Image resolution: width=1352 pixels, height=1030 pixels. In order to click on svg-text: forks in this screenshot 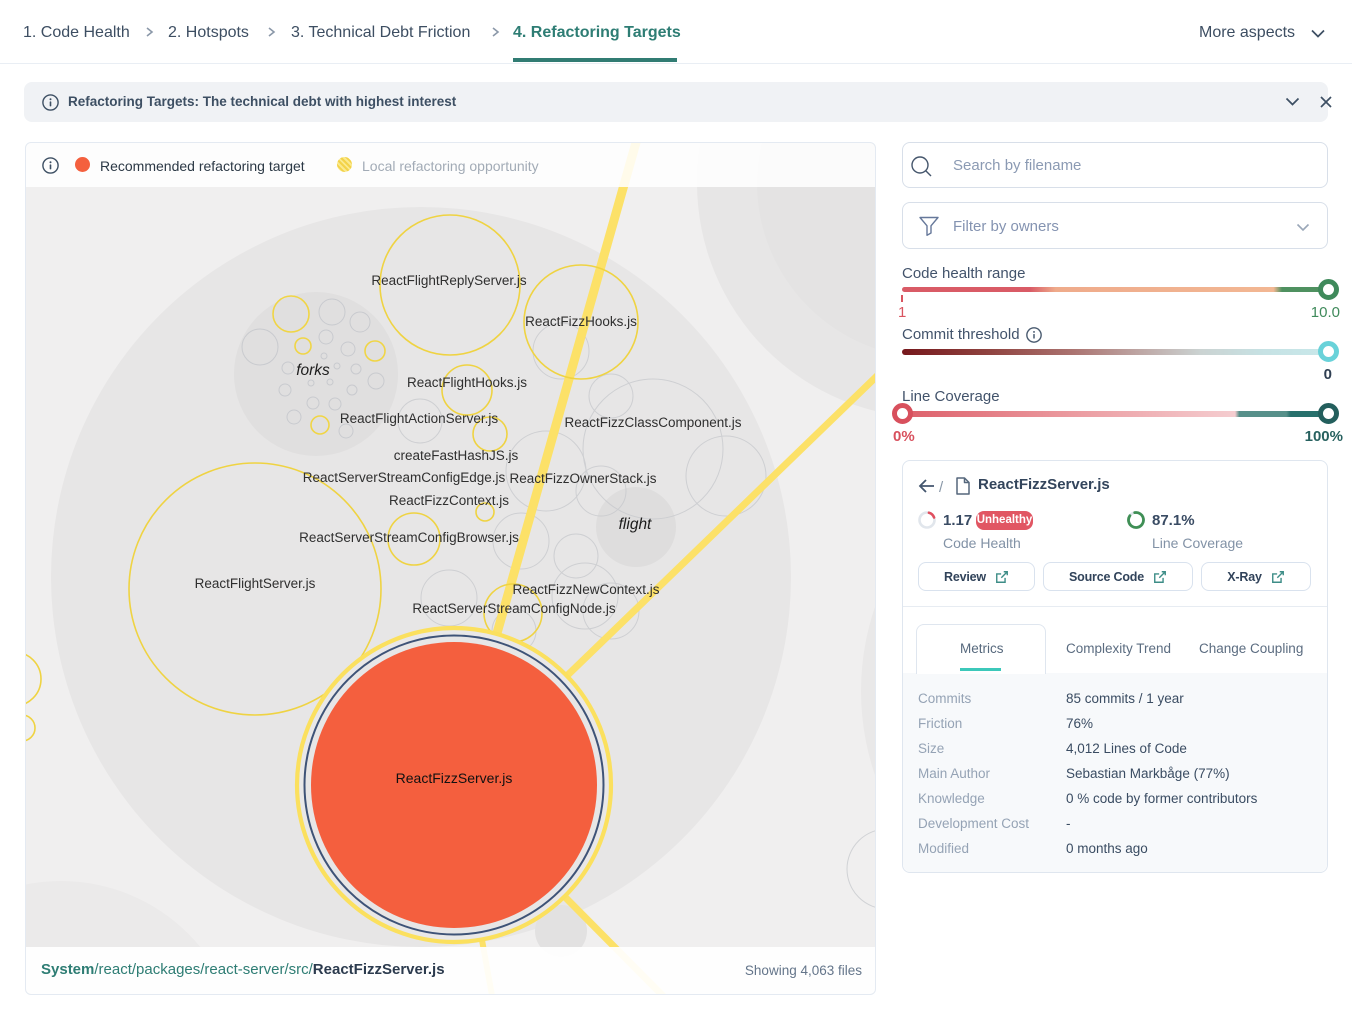, I will do `click(313, 370)`.